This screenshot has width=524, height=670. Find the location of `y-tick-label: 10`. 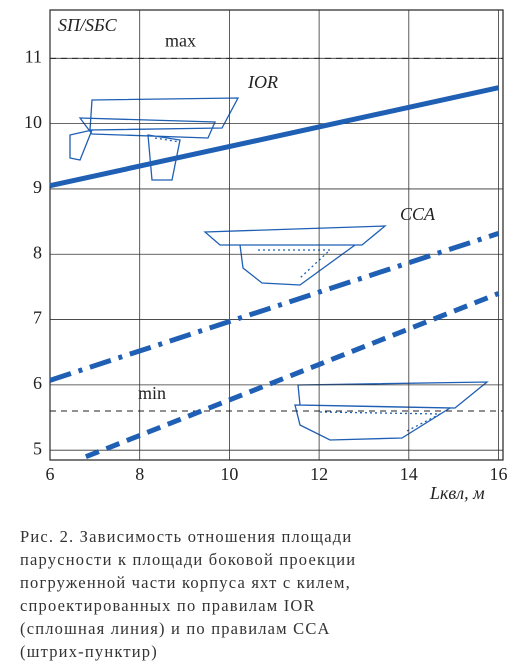

y-tick-label: 10 is located at coordinates (33, 122).